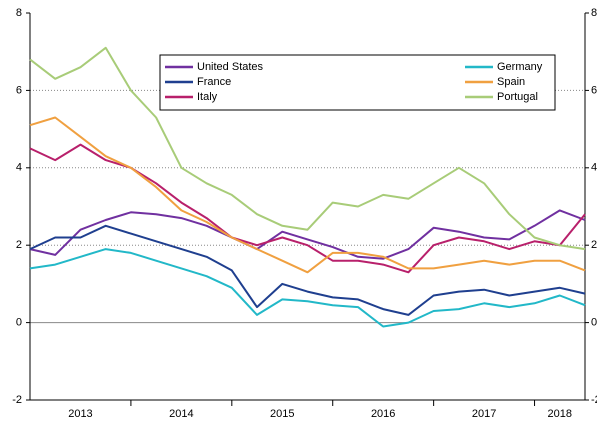 This screenshot has height=421, width=597. What do you see at coordinates (520, 67) in the screenshot?
I see `legend-label: Germany` at bounding box center [520, 67].